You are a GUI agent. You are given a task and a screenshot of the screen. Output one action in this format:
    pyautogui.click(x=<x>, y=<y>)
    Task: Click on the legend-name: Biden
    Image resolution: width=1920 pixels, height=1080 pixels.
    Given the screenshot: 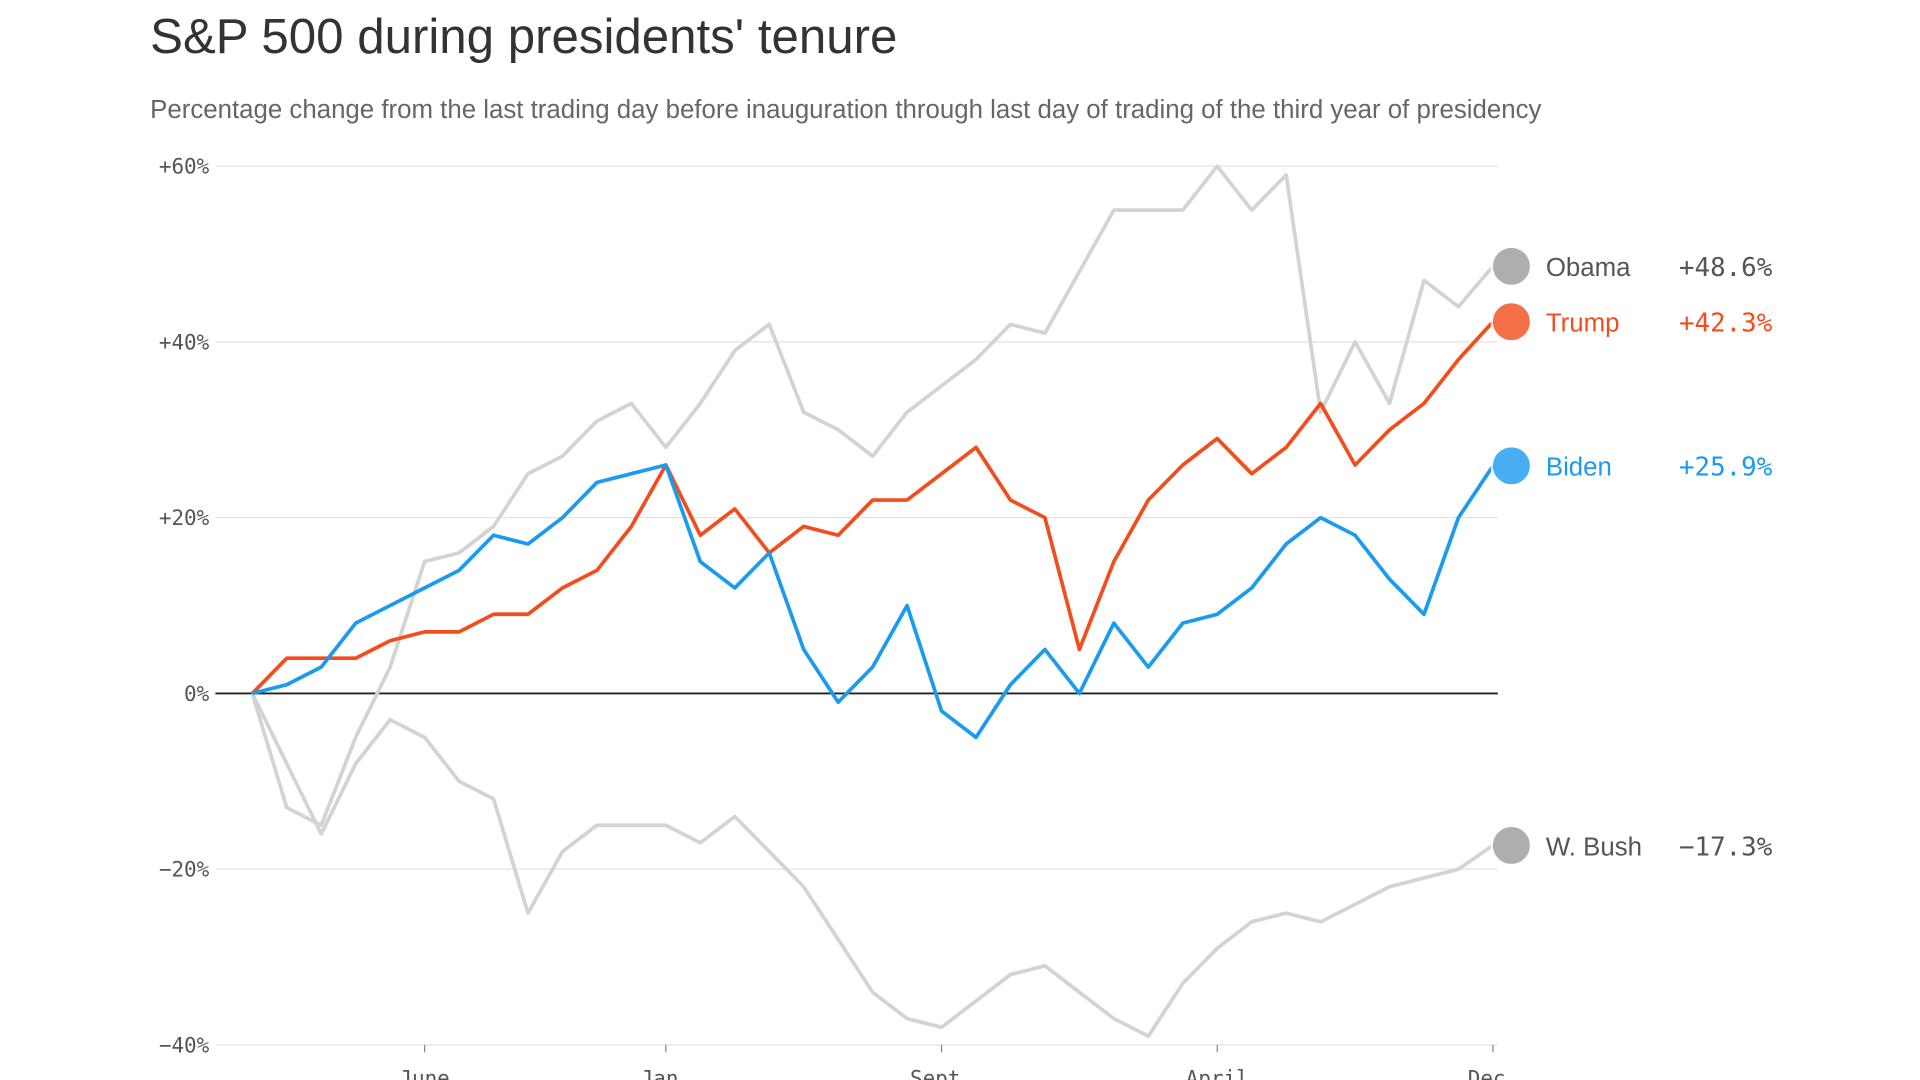 What is the action you would take?
    pyautogui.click(x=1579, y=468)
    